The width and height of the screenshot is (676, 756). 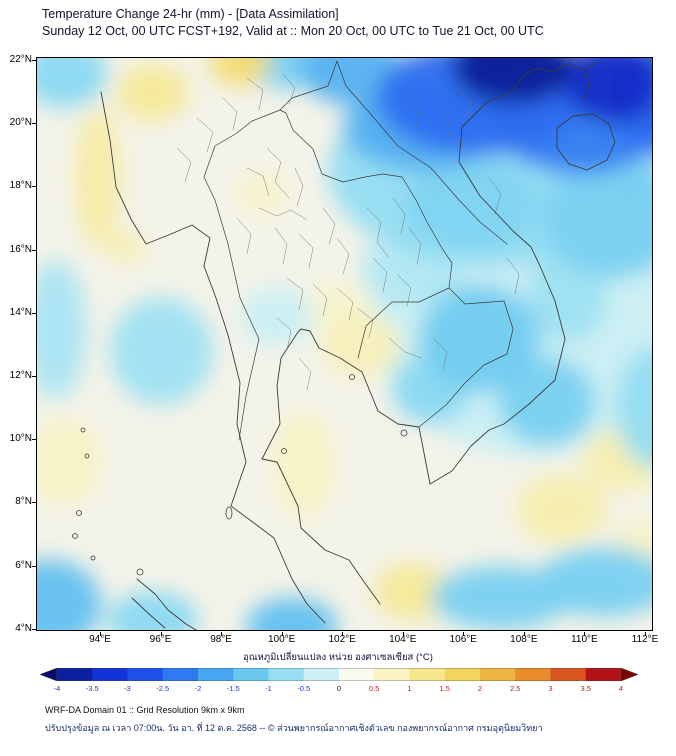 I want to click on colorbar-tick-label: 0.5, so click(x=374, y=688).